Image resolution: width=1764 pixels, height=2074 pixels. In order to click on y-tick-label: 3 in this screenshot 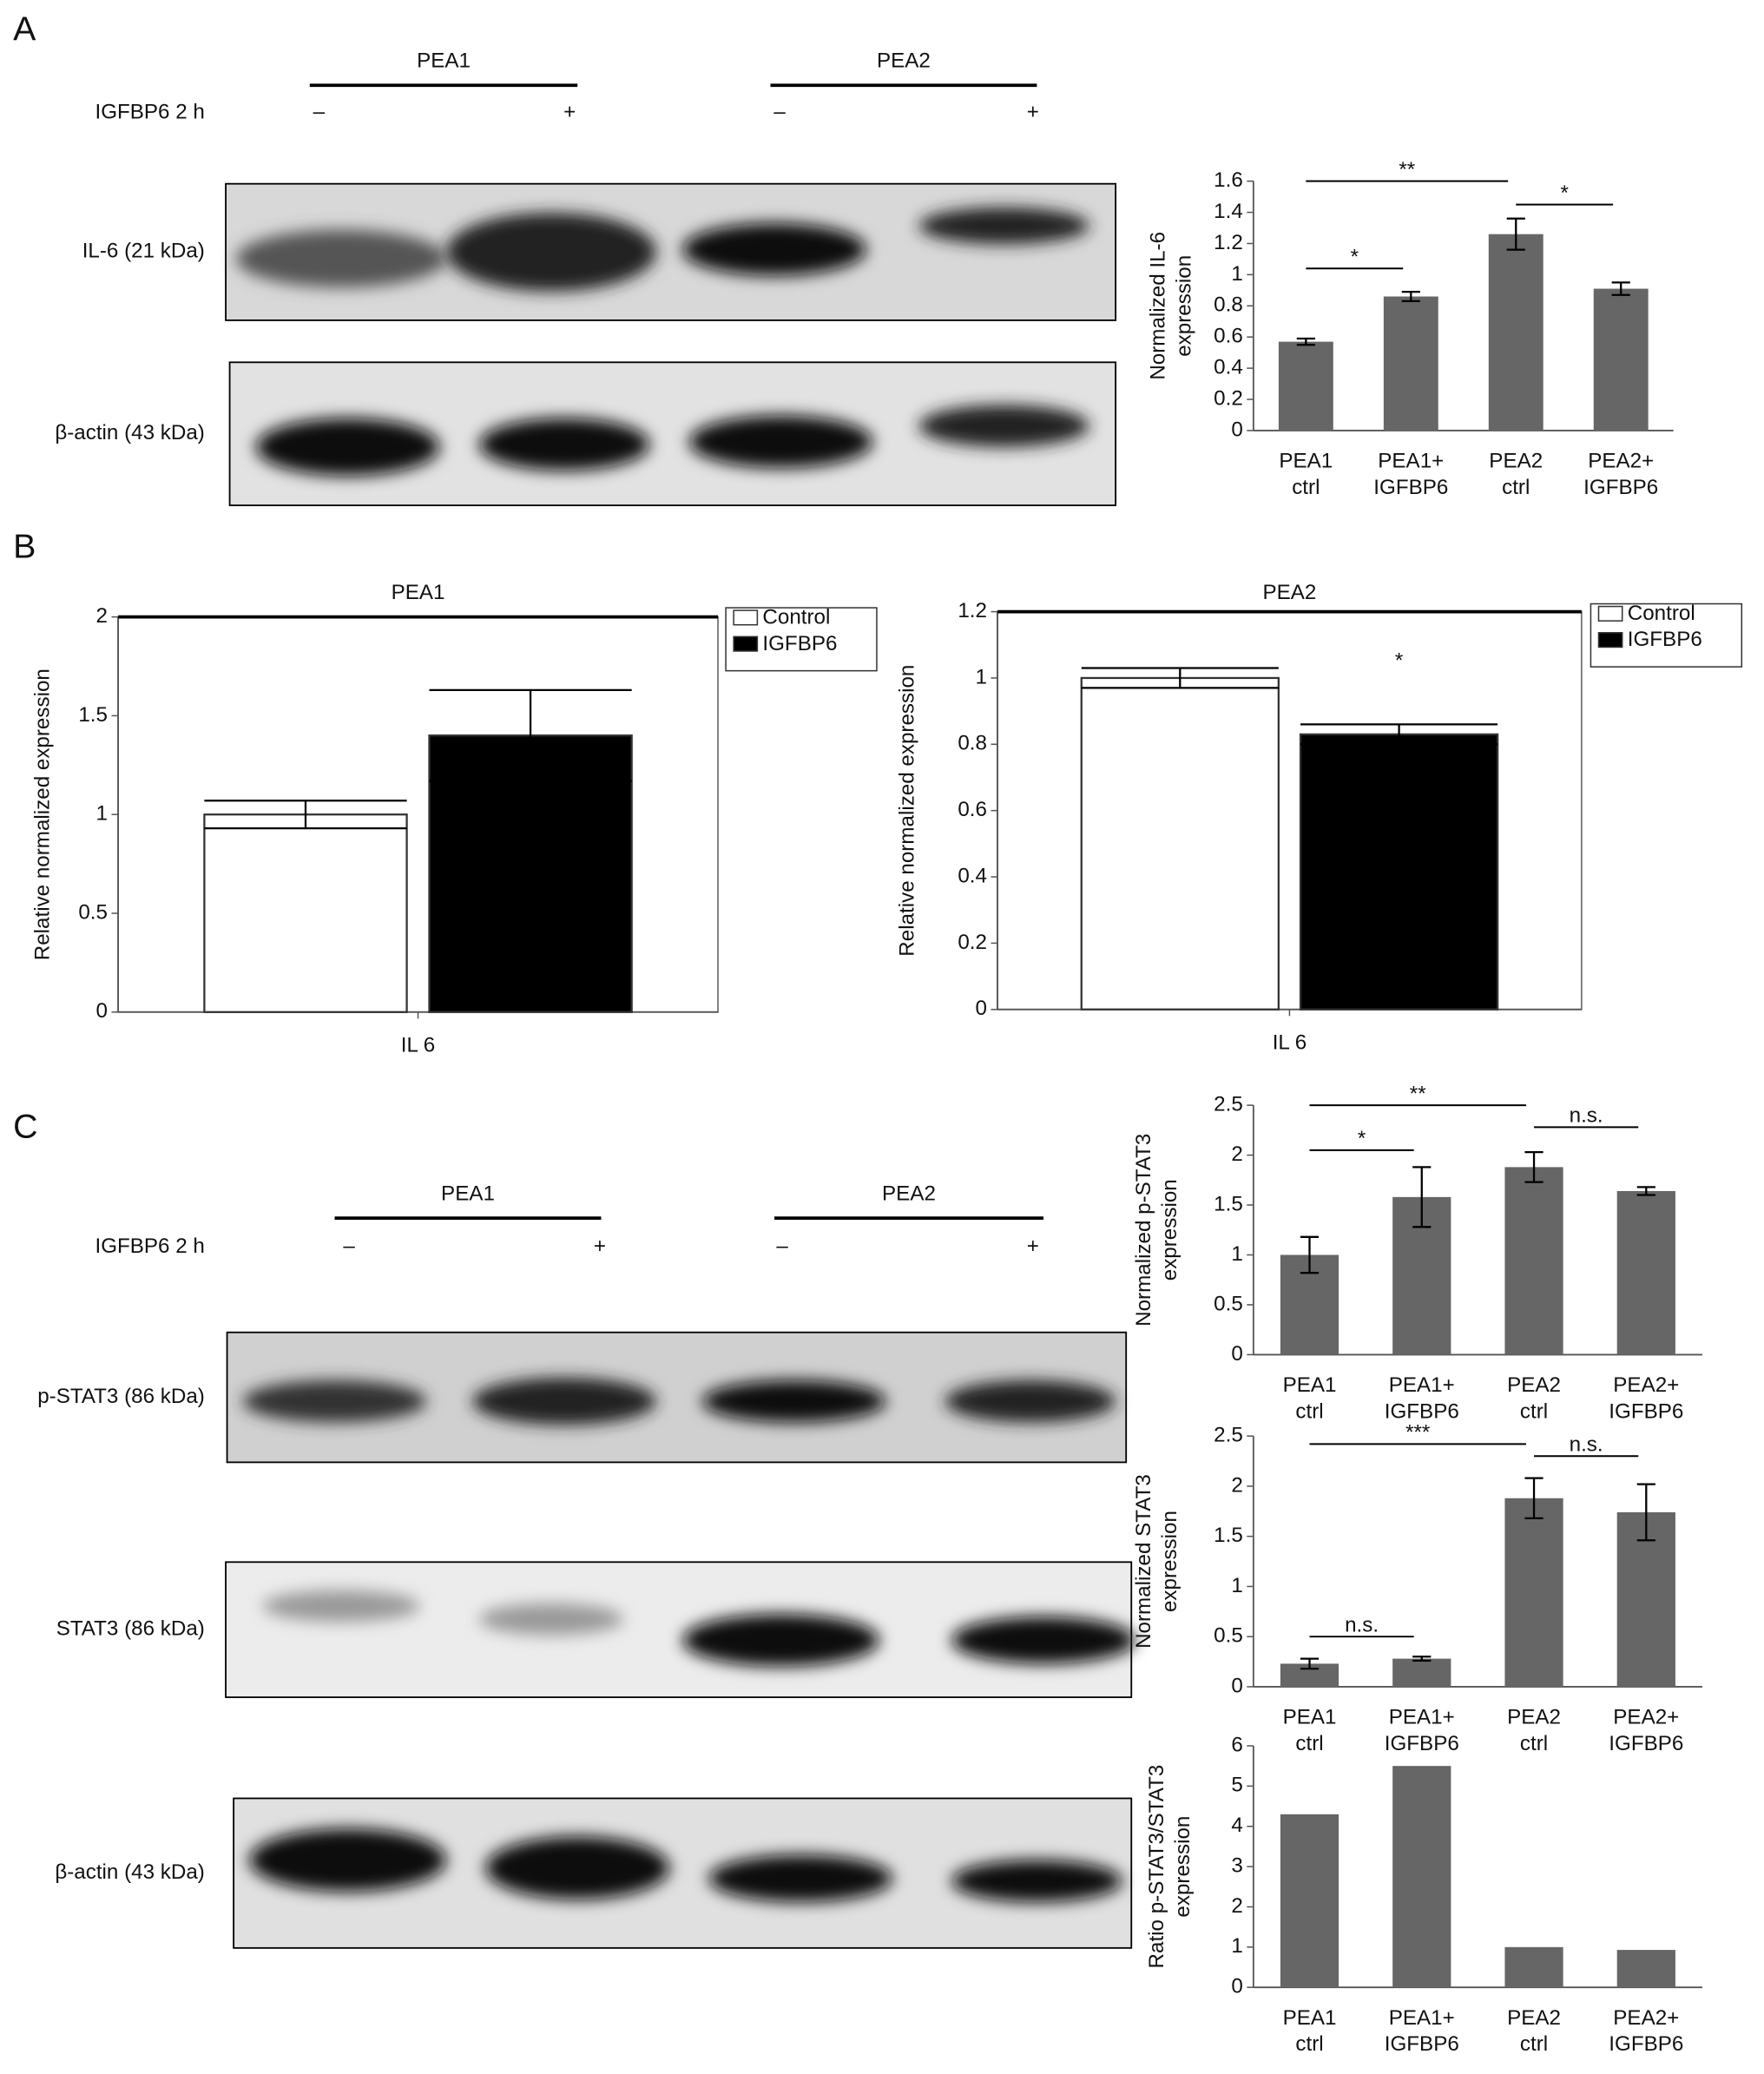, I will do `click(1237, 1865)`.